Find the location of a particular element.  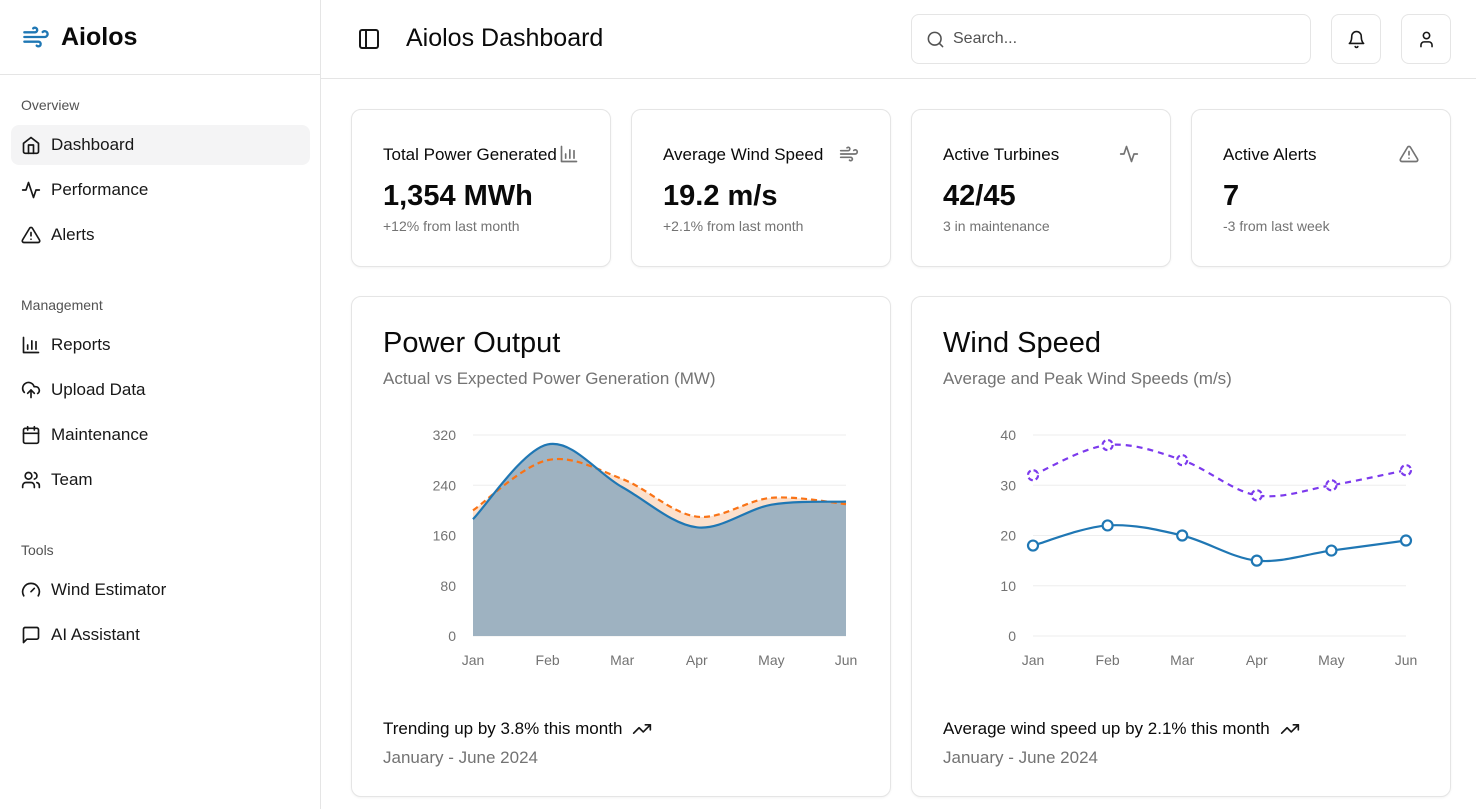

stat-subtext: 3 in maintenance is located at coordinates (996, 226).